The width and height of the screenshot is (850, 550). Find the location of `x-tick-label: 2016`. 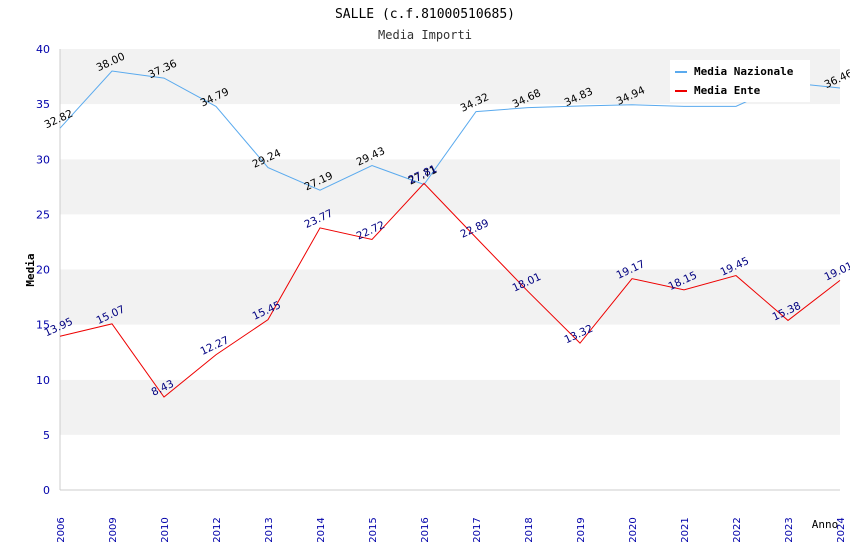

x-tick-label: 2016 is located at coordinates (425, 529).